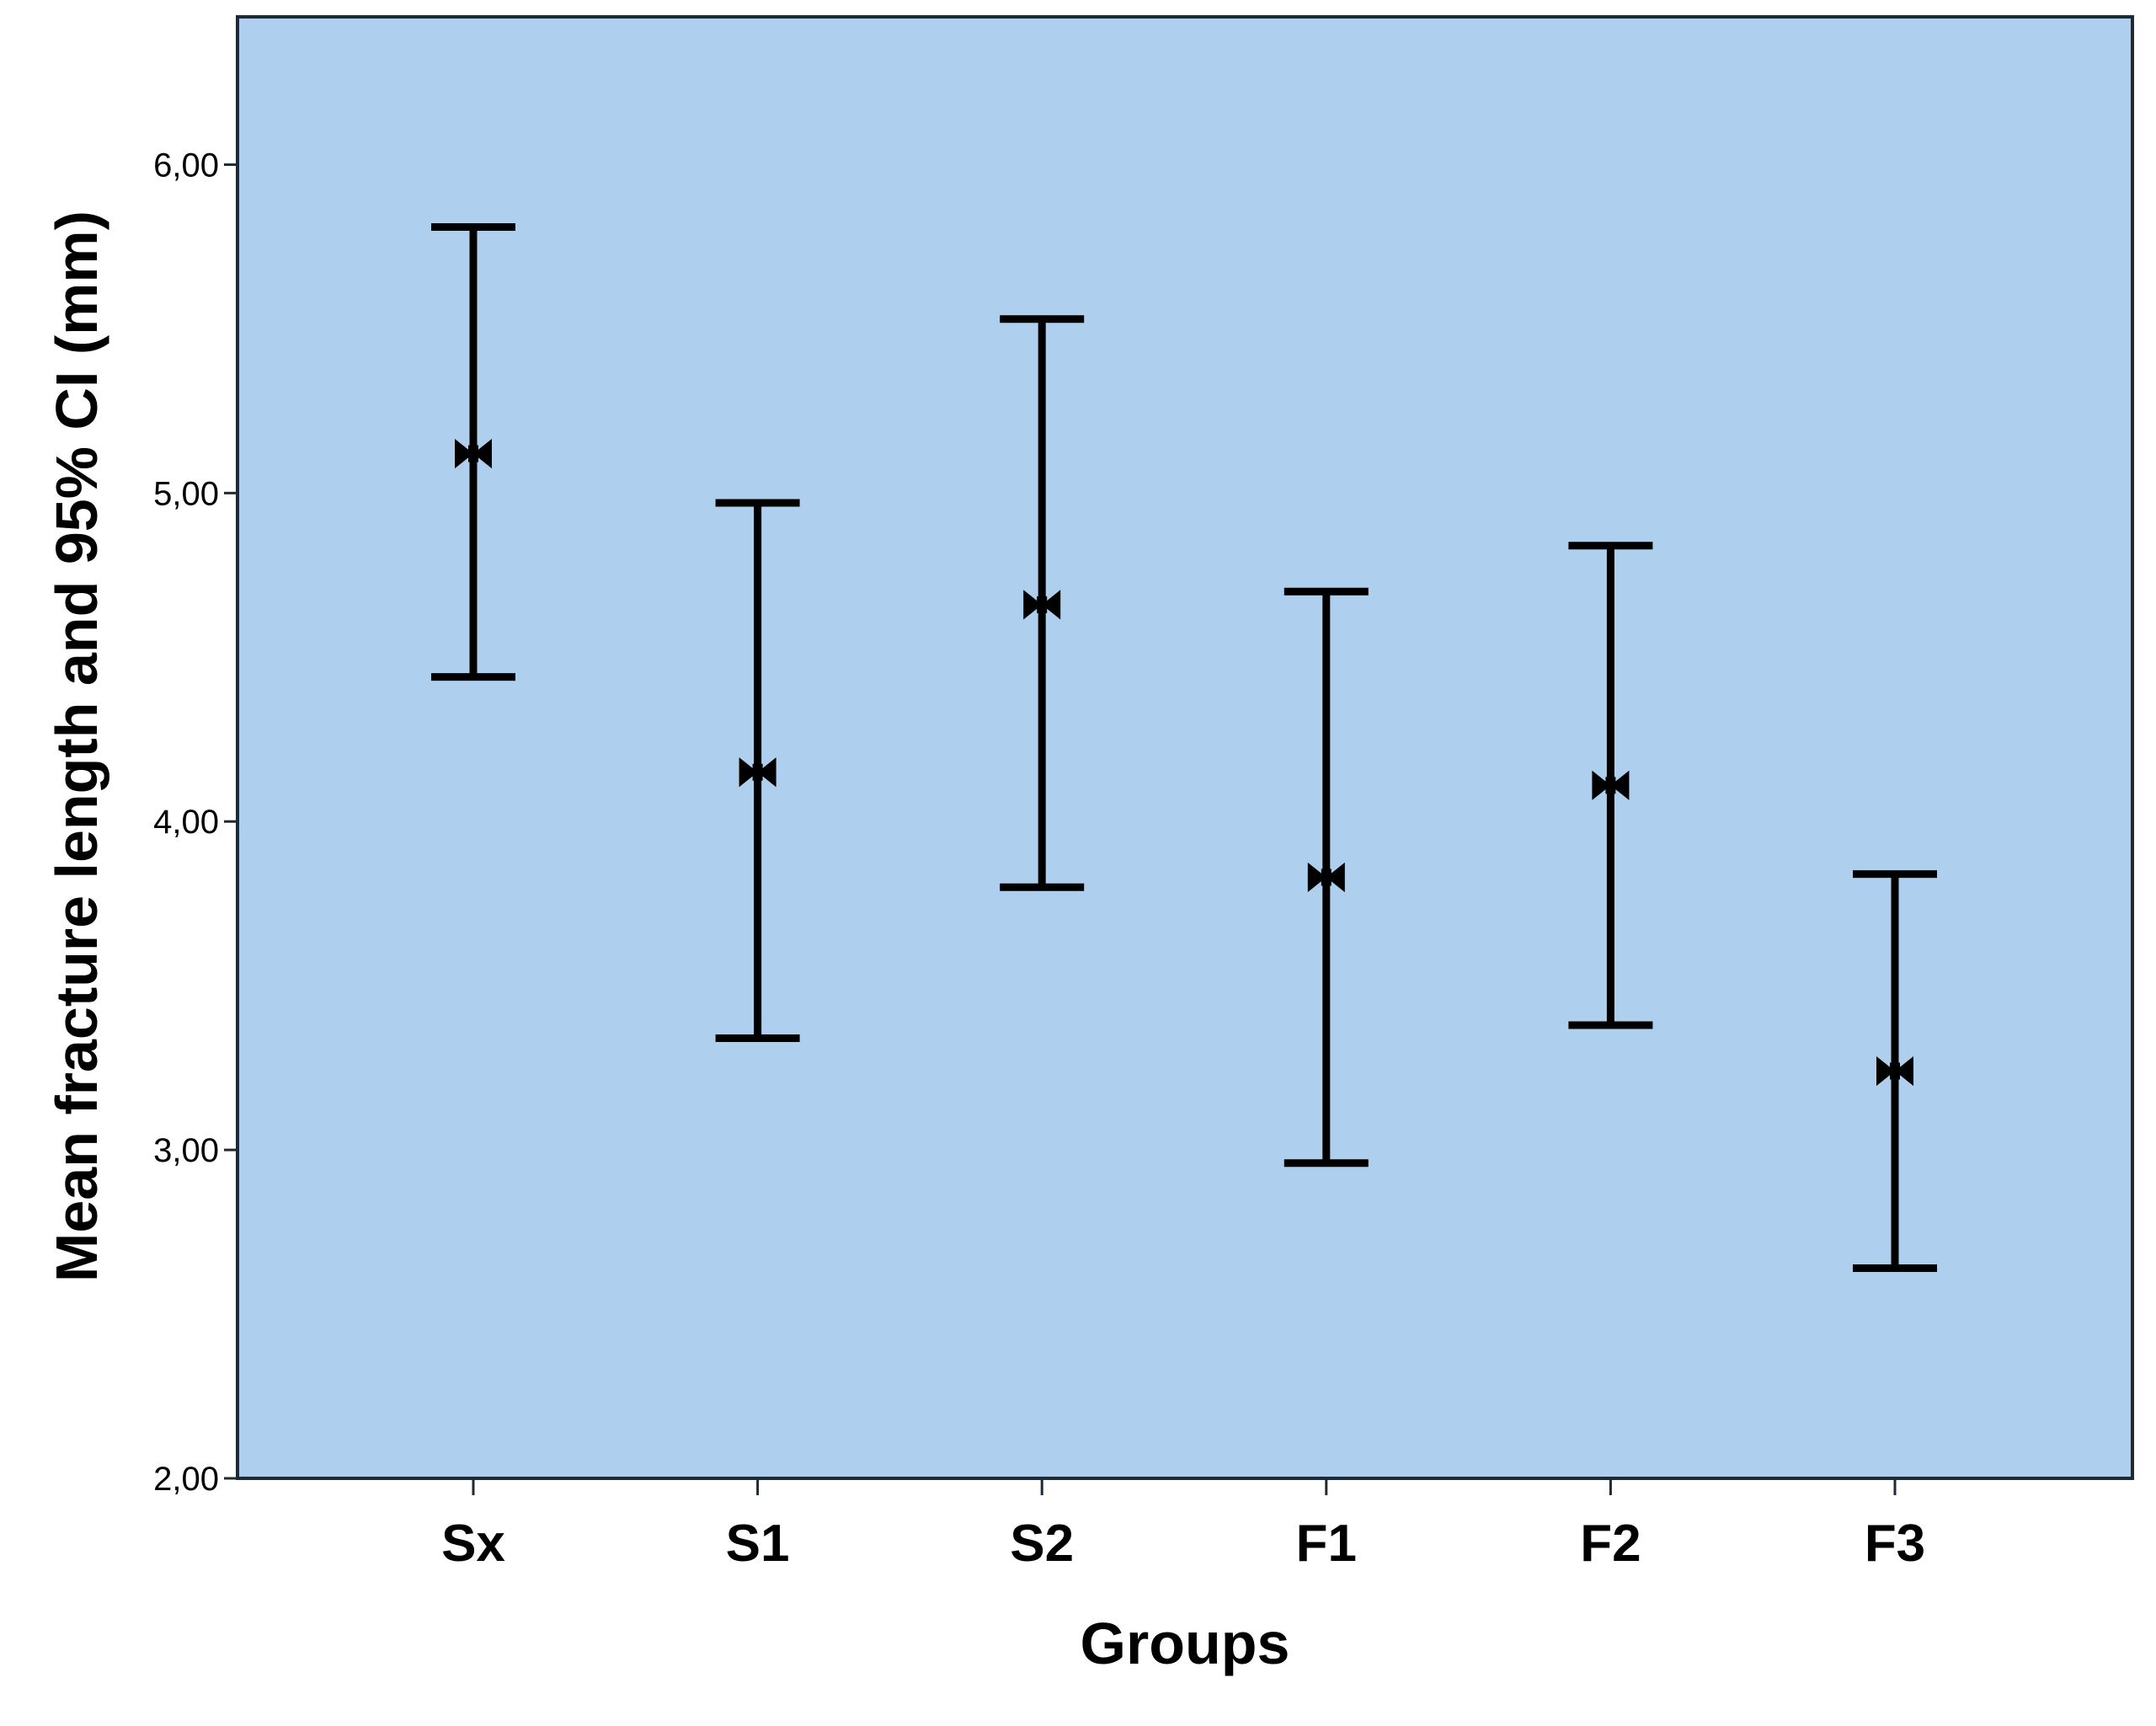 Image resolution: width=2156 pixels, height=1726 pixels. What do you see at coordinates (1610, 1544) in the screenshot?
I see `x-tick-label-f2: F2` at bounding box center [1610, 1544].